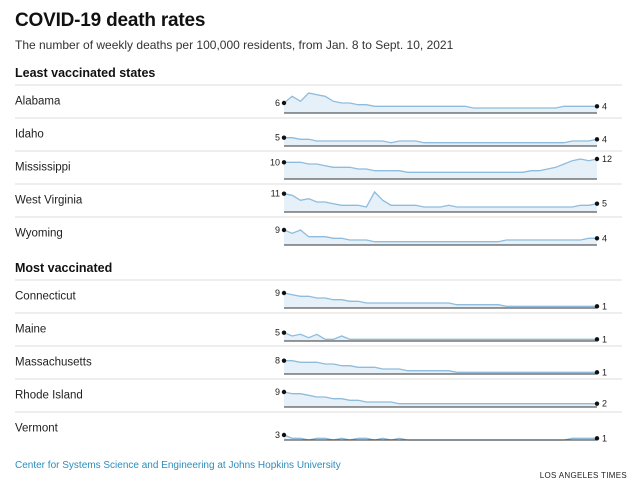  What do you see at coordinates (277, 435) in the screenshot?
I see `start-value-vermont: 3` at bounding box center [277, 435].